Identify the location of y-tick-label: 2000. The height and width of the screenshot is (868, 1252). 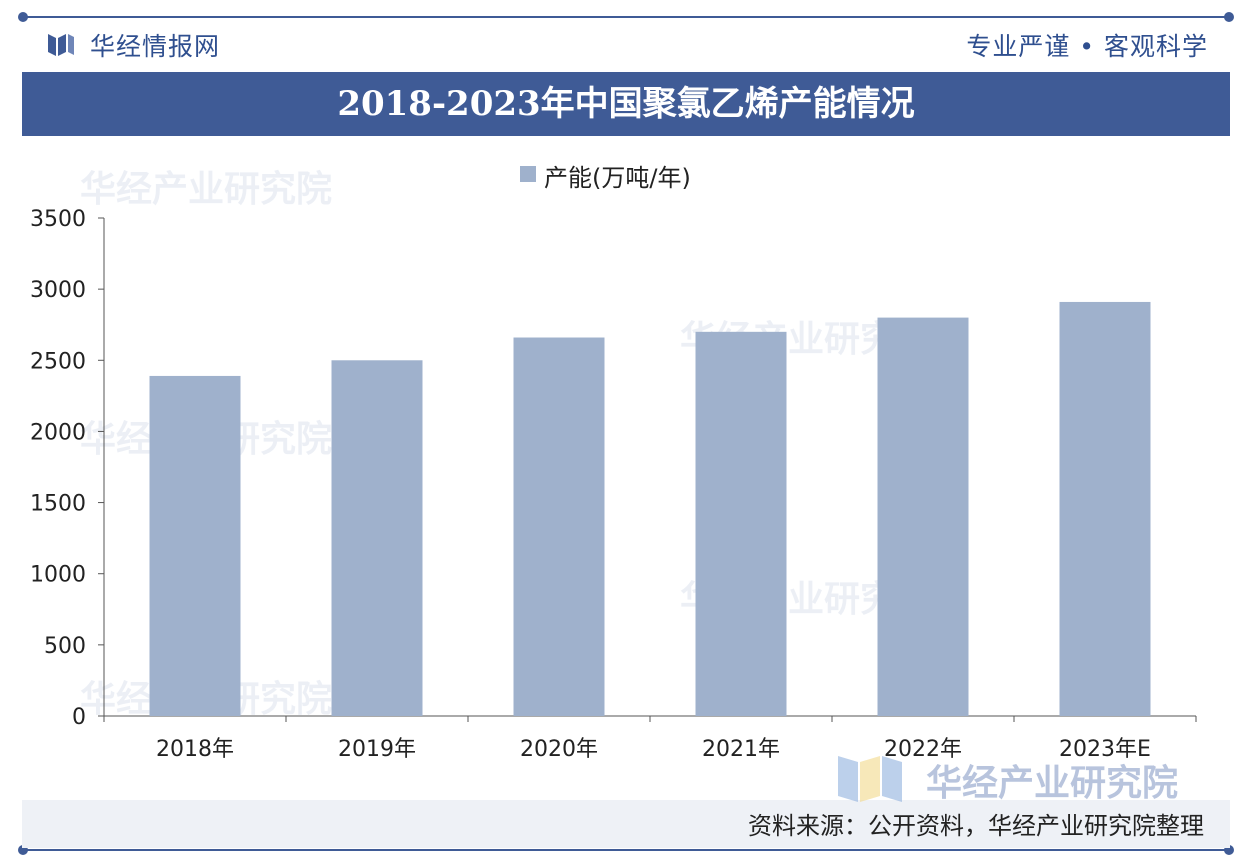
(58, 432).